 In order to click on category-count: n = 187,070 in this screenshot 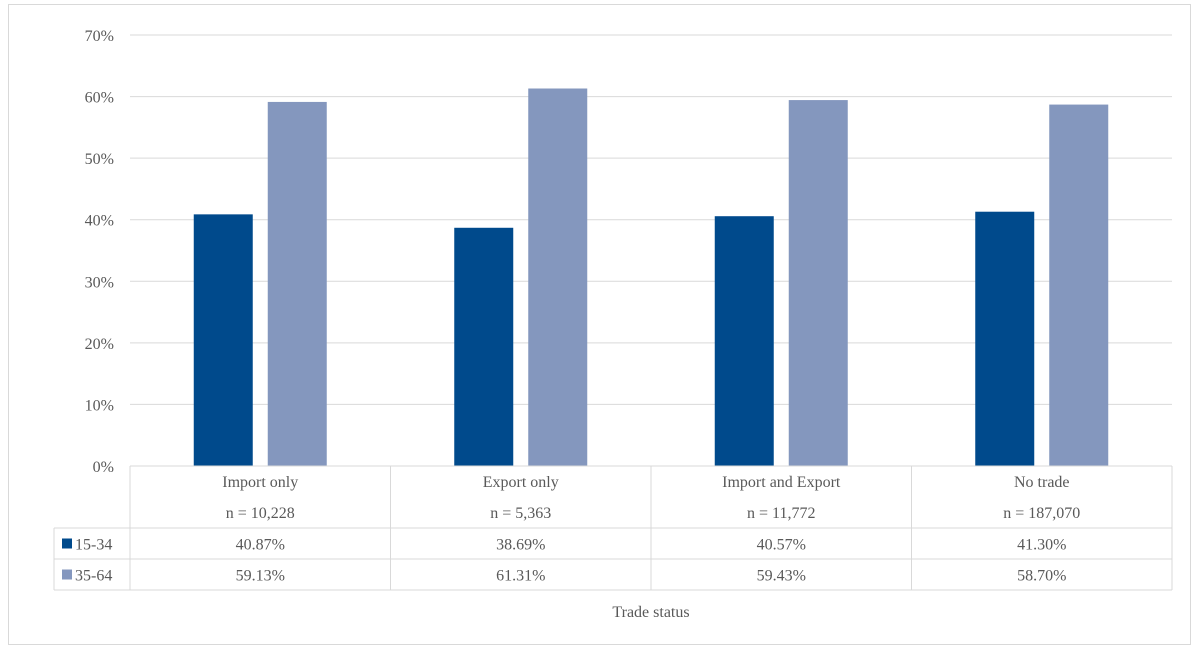, I will do `click(1041, 513)`.